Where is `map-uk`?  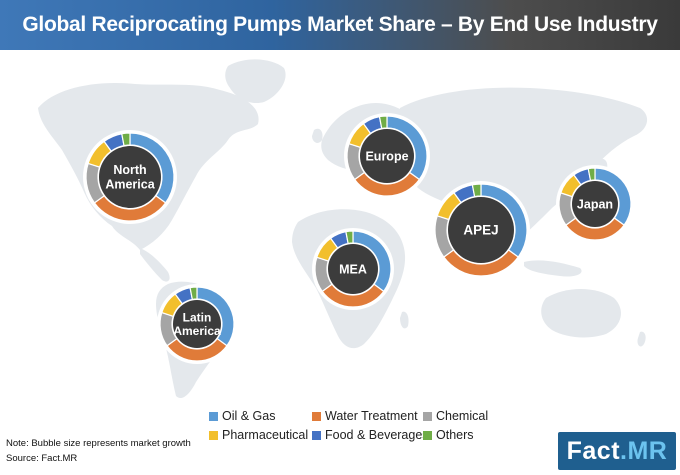
map-uk is located at coordinates (317, 135).